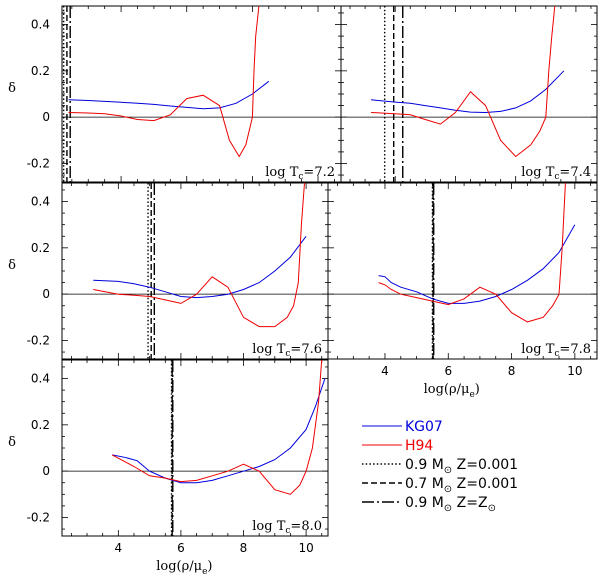 Image resolution: width=600 pixels, height=586 pixels. I want to click on legend-label-m07z001: 0.7 M⊙ Z=0.001, so click(461, 485).